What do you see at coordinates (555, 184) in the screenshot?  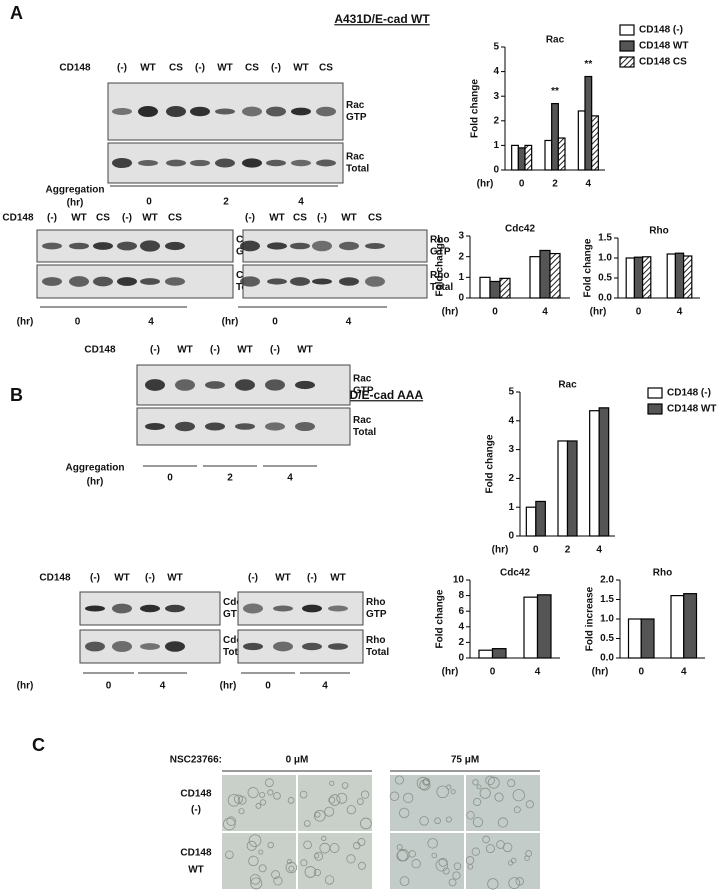 I see `x-tick-label: 2` at bounding box center [555, 184].